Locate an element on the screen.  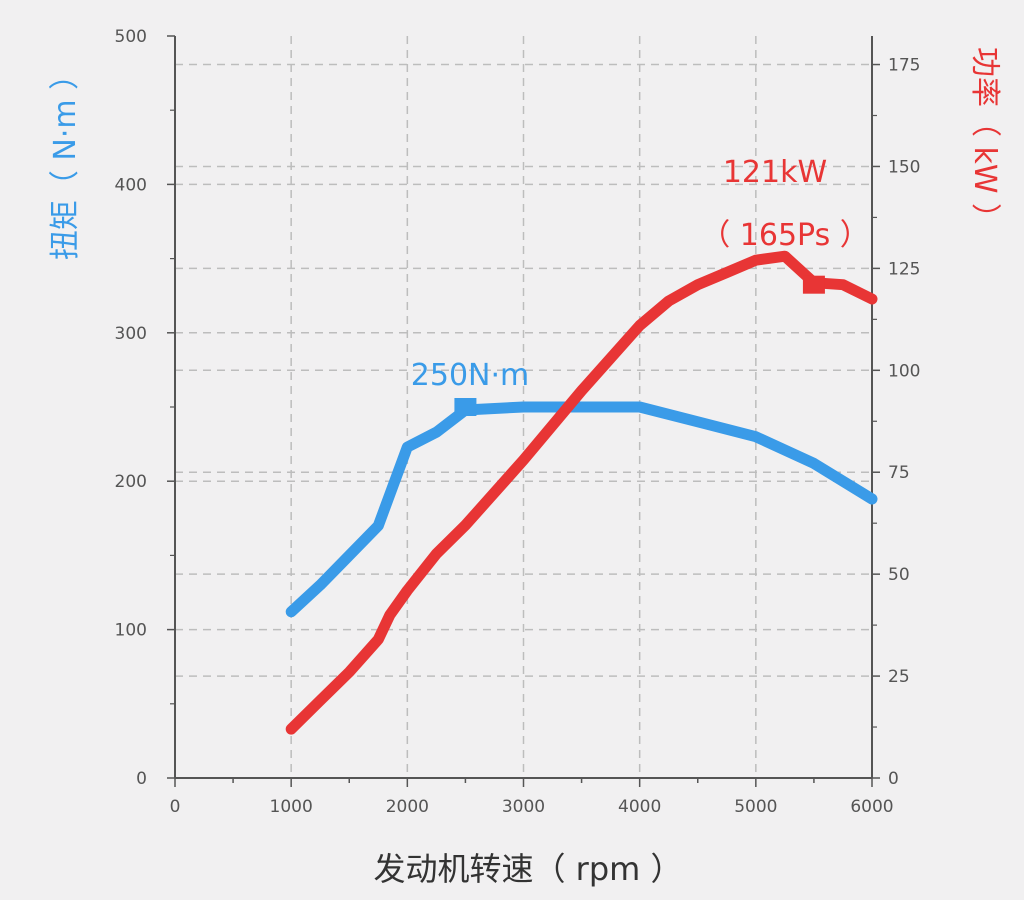
left-axis-ticks: 0 100 200 300 400 500 is located at coordinates (145, 408).